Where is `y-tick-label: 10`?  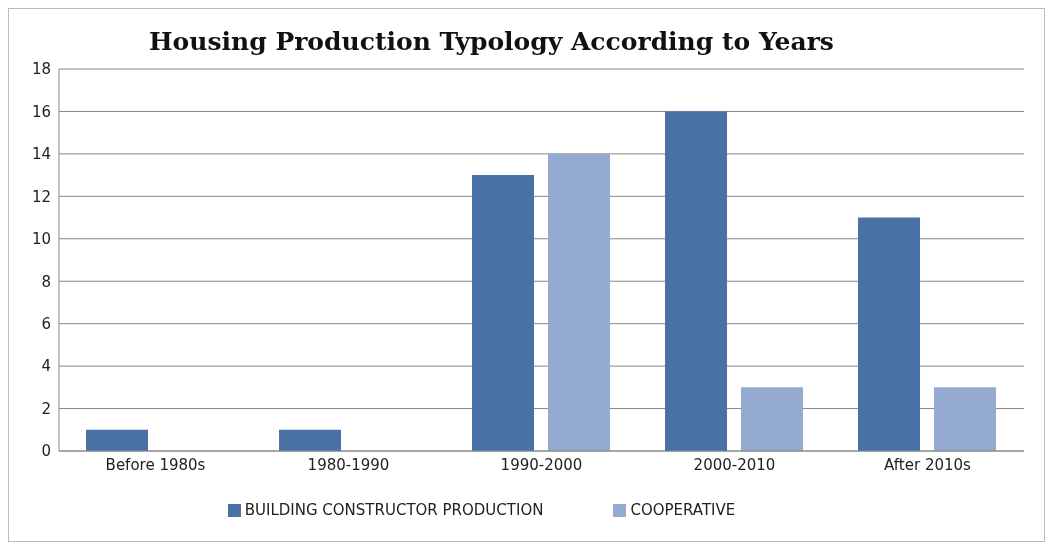 y-tick-label: 10 is located at coordinates (41, 239).